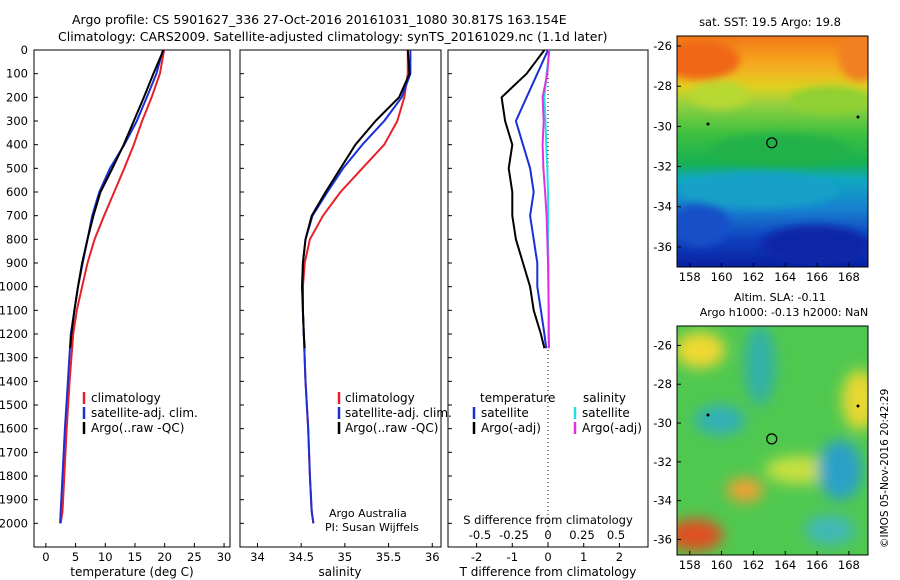 This screenshot has height=580, width=900. I want to click on sst-map-frame, so click(772, 151).